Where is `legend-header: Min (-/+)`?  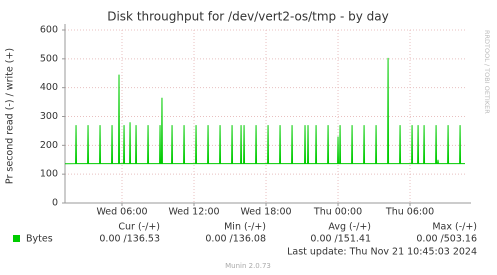 legend-header: Min (-/+) is located at coordinates (245, 227).